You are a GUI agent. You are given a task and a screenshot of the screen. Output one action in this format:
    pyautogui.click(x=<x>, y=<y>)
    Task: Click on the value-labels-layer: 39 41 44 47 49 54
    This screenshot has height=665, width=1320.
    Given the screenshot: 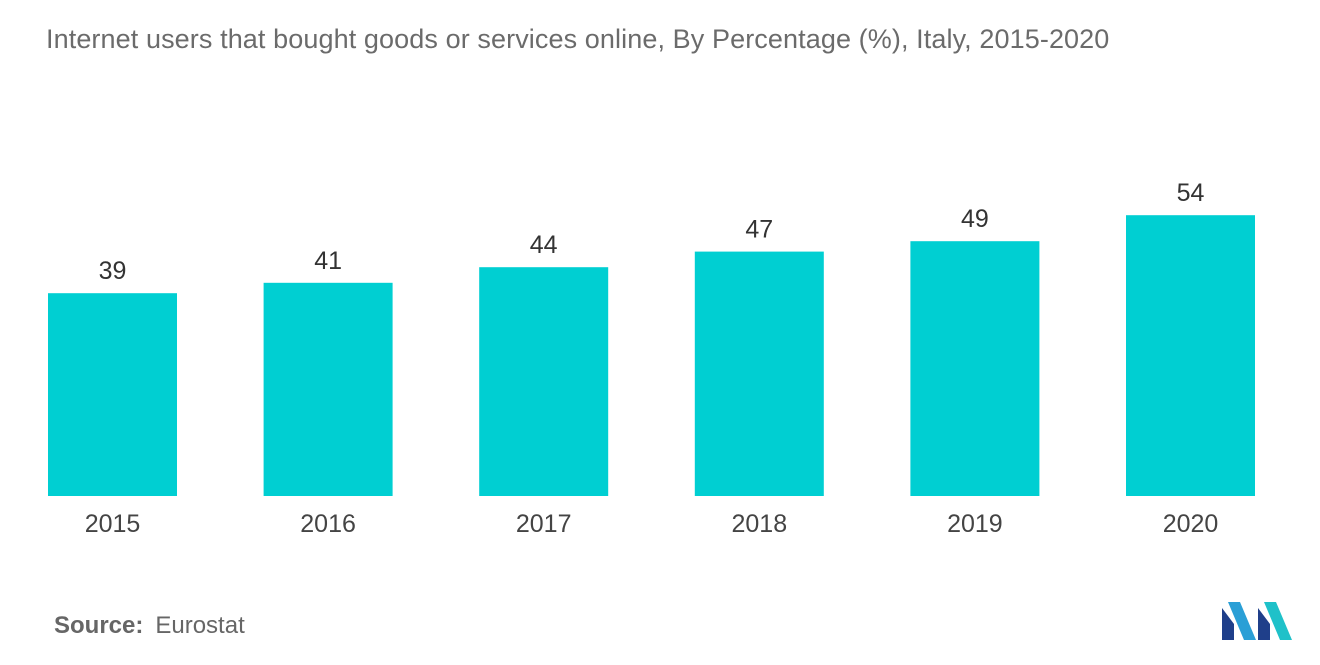 What is the action you would take?
    pyautogui.click(x=652, y=232)
    